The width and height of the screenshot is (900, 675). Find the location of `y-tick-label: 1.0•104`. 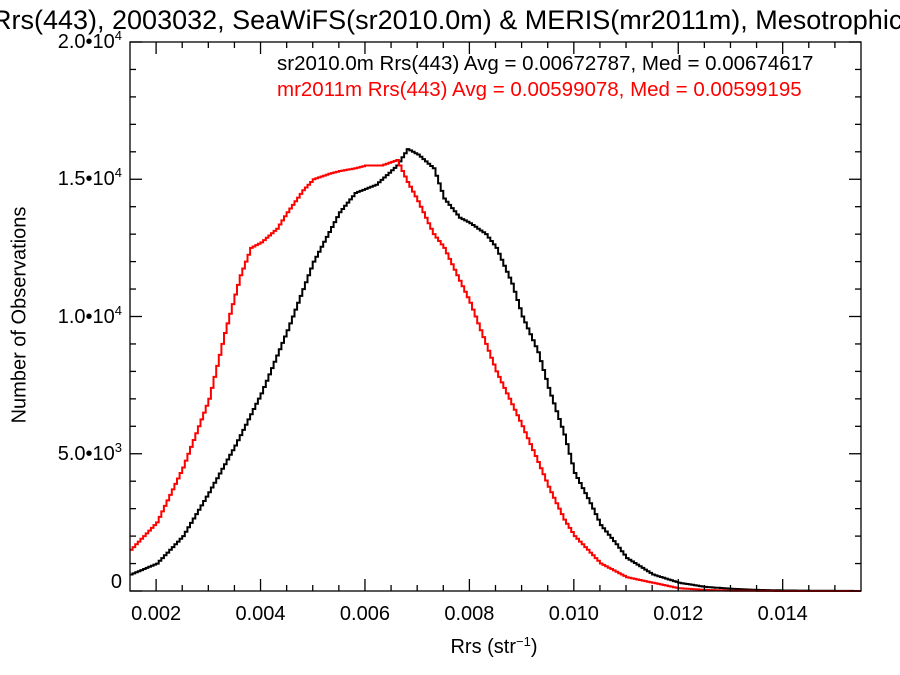

y-tick-label: 1.0•104 is located at coordinates (89, 315).